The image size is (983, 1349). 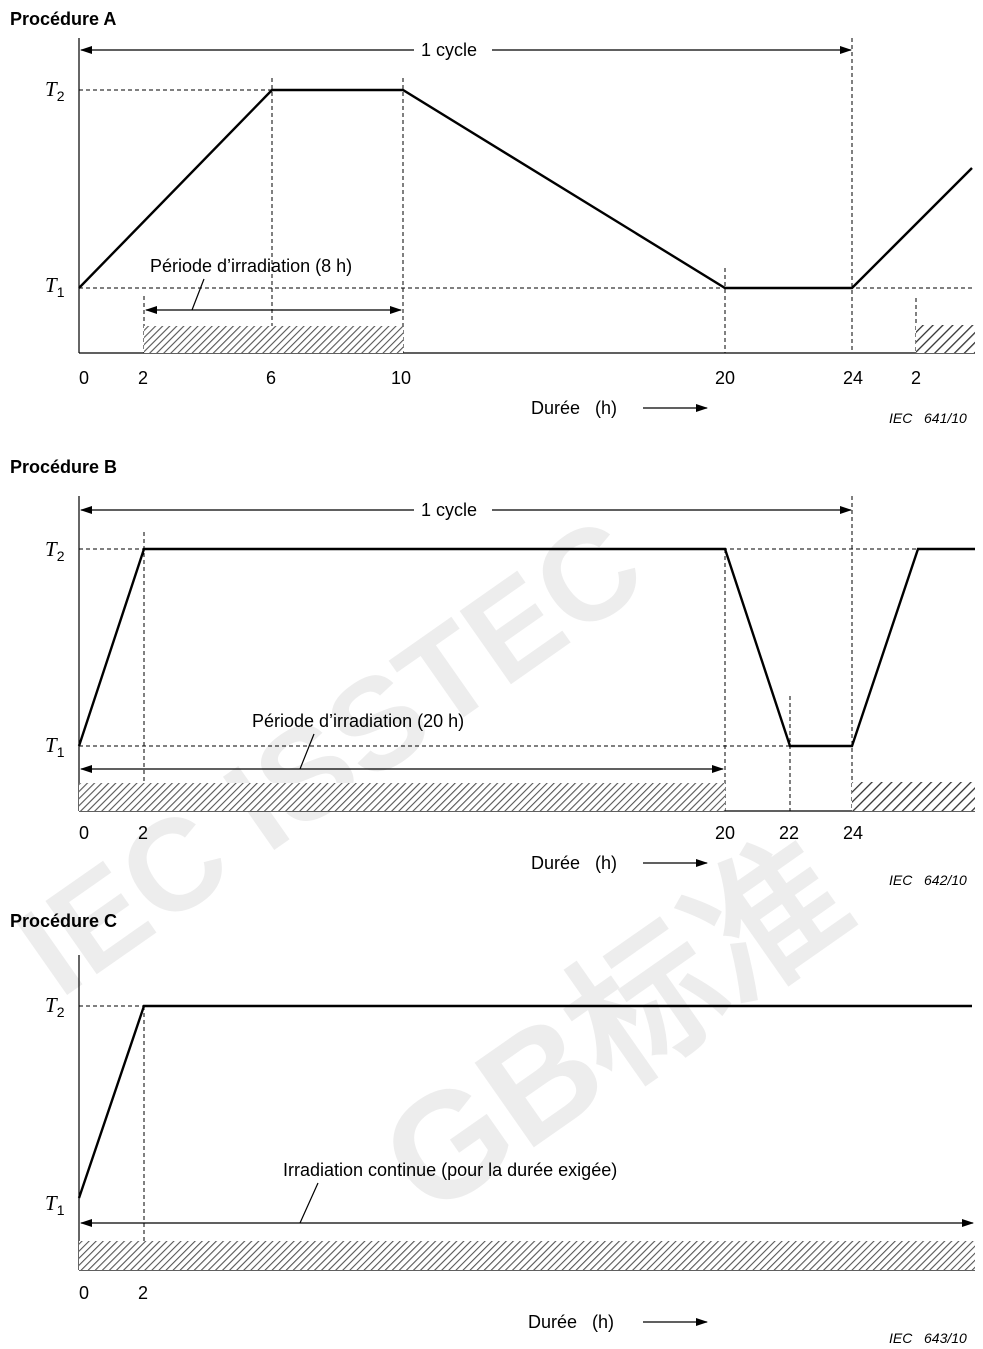 I want to click on irradiation-label: Période d’irradiation (8 h), so click(x=251, y=266).